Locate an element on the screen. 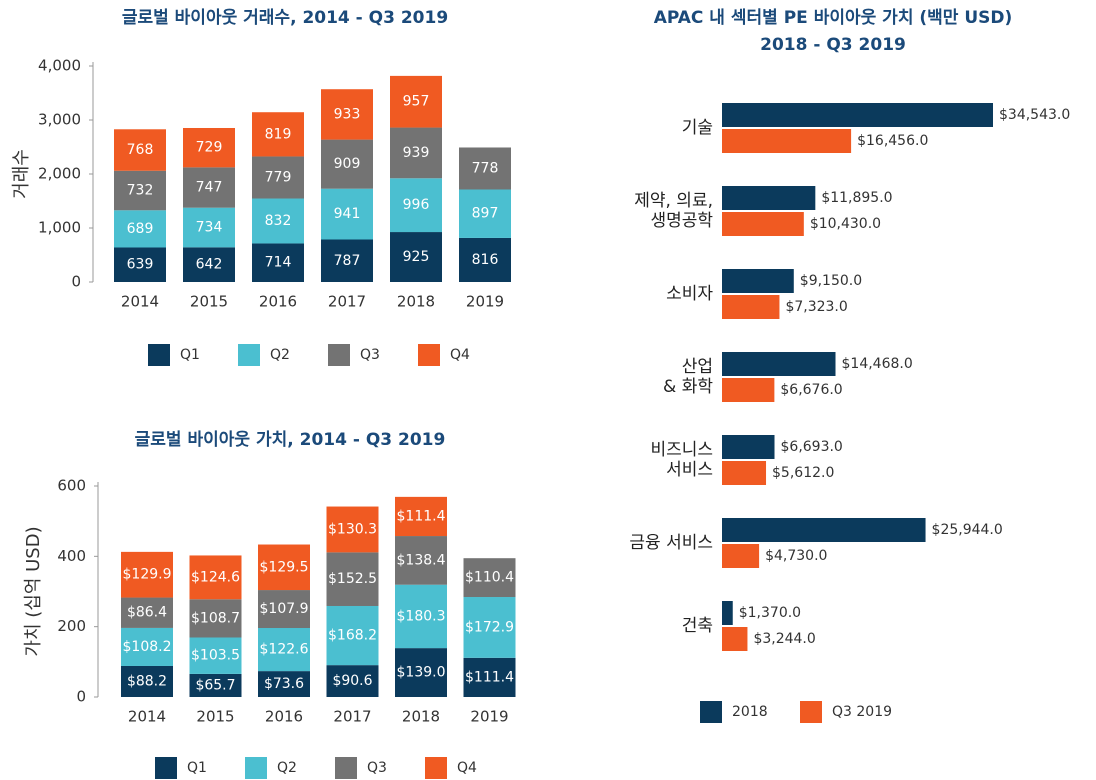 The image size is (1096, 780). legend-label: Q2 is located at coordinates (280, 355).